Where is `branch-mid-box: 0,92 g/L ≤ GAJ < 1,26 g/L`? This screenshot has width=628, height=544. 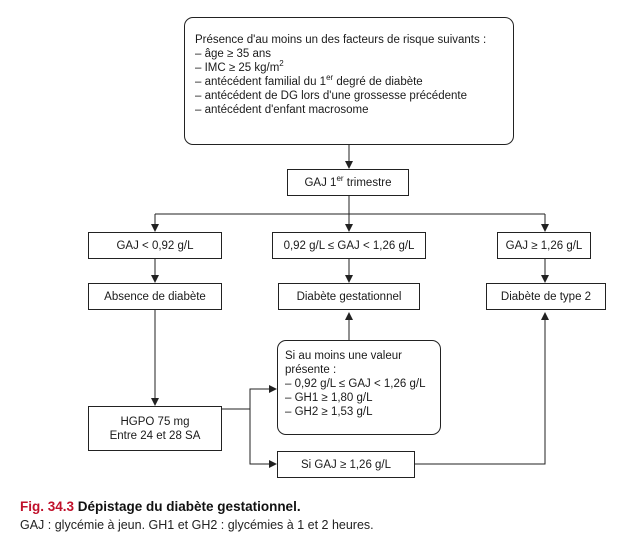
branch-mid-box: 0,92 g/L ≤ GAJ < 1,26 g/L is located at coordinates (349, 245).